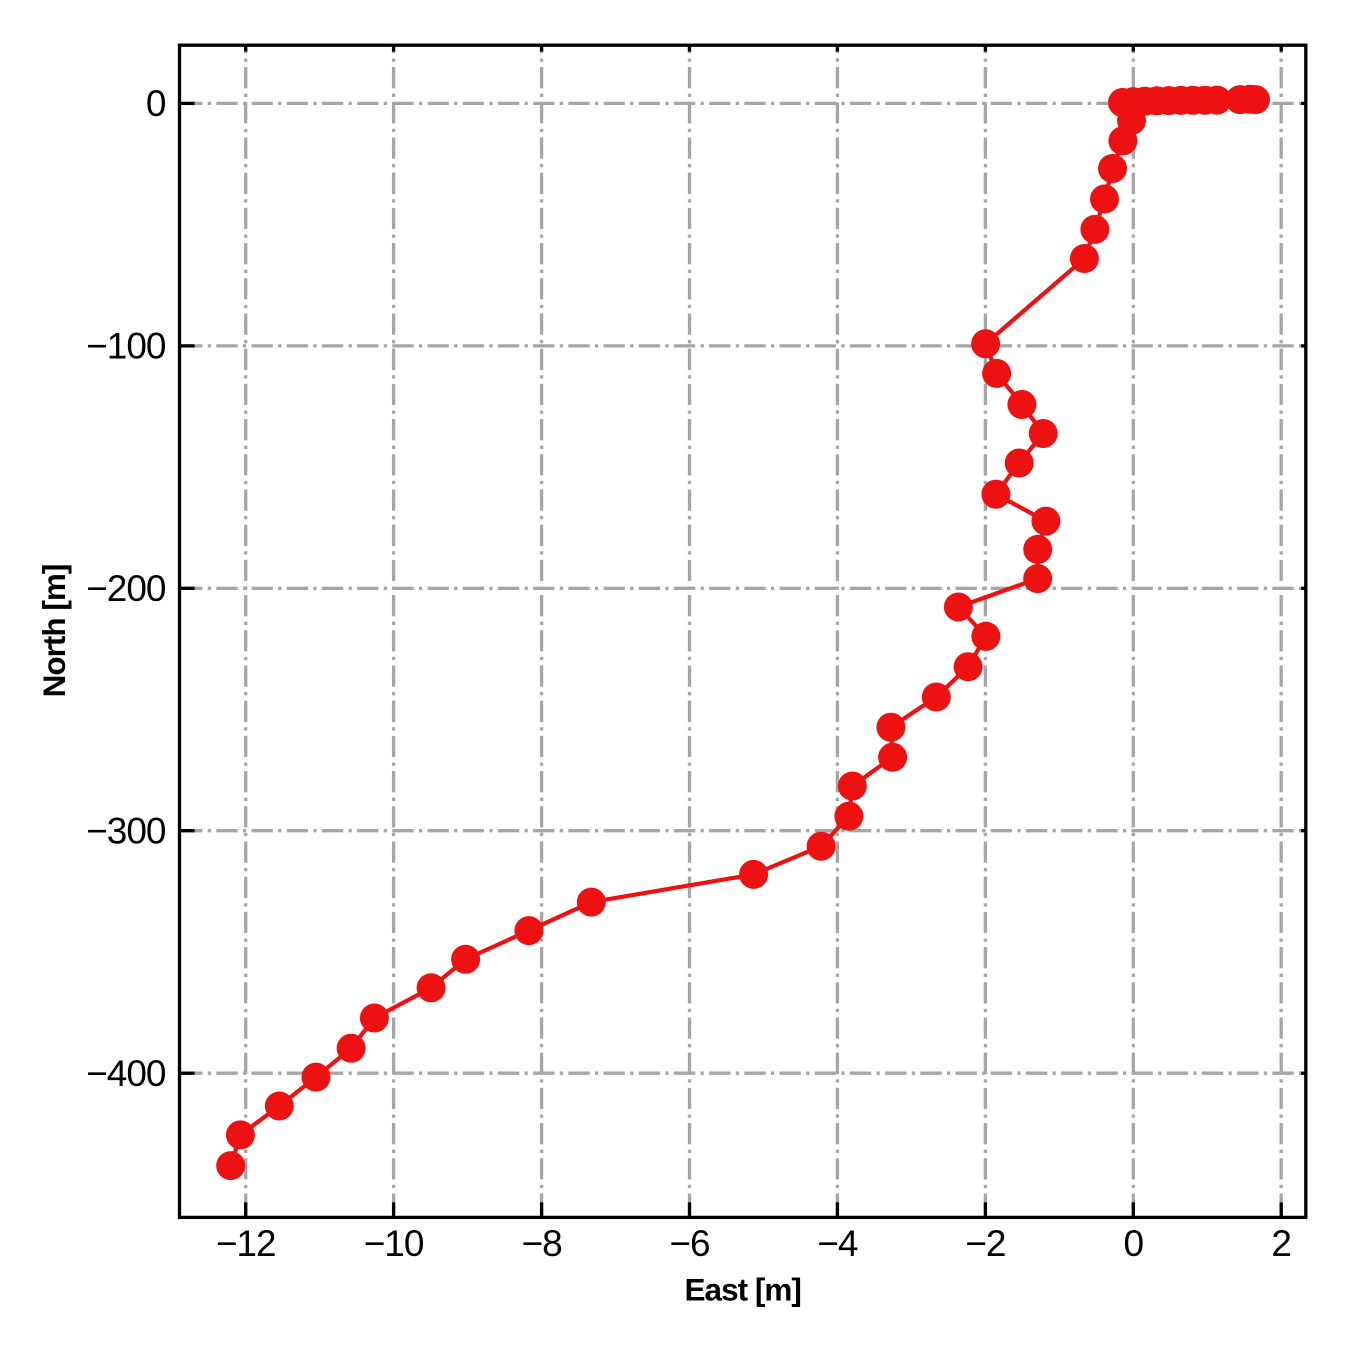 Image resolution: width=1350 pixels, height=1350 pixels. What do you see at coordinates (985, 1243) in the screenshot?
I see `svg-text: −2` at bounding box center [985, 1243].